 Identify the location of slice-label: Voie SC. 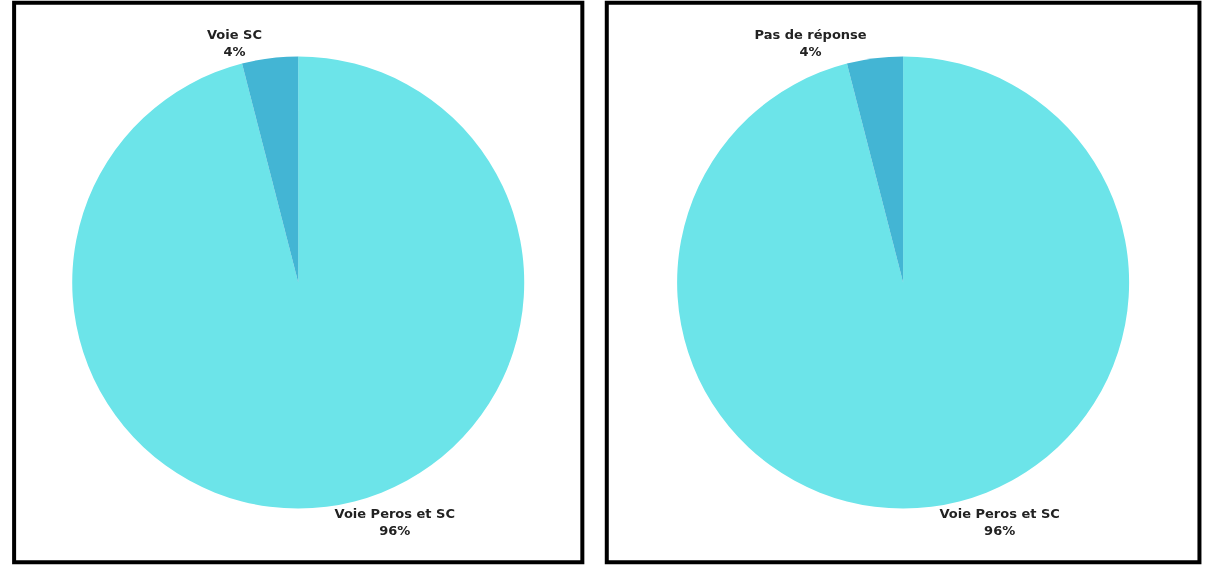
(234, 34).